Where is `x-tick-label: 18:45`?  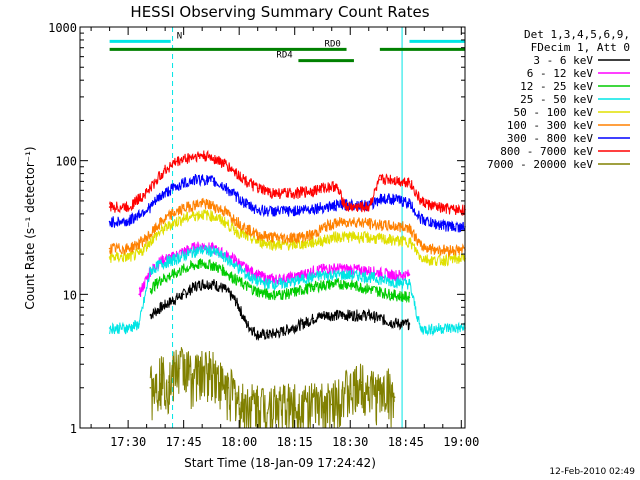
x-tick-label: 18:45 is located at coordinates (406, 442).